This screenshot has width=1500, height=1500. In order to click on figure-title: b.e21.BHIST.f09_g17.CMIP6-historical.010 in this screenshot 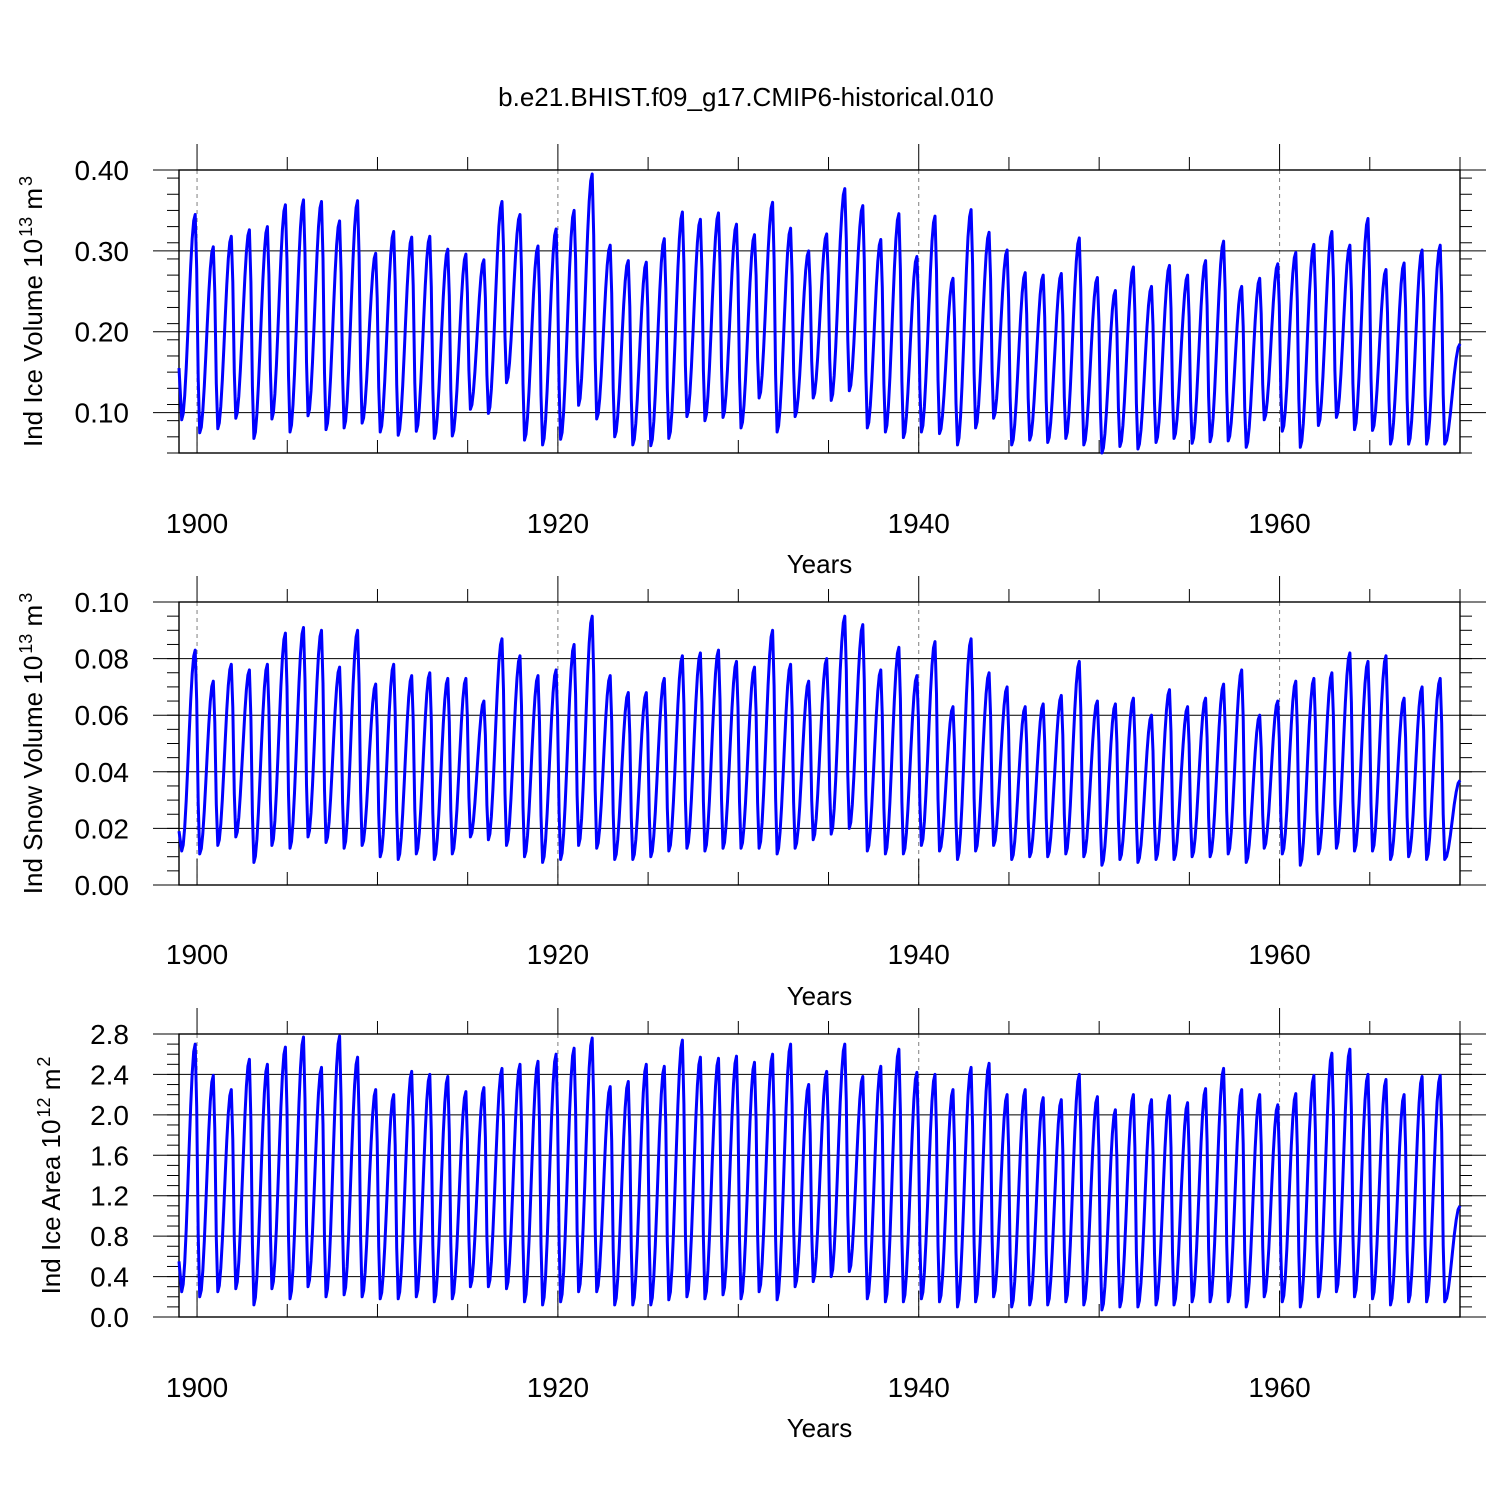, I will do `click(746, 97)`.